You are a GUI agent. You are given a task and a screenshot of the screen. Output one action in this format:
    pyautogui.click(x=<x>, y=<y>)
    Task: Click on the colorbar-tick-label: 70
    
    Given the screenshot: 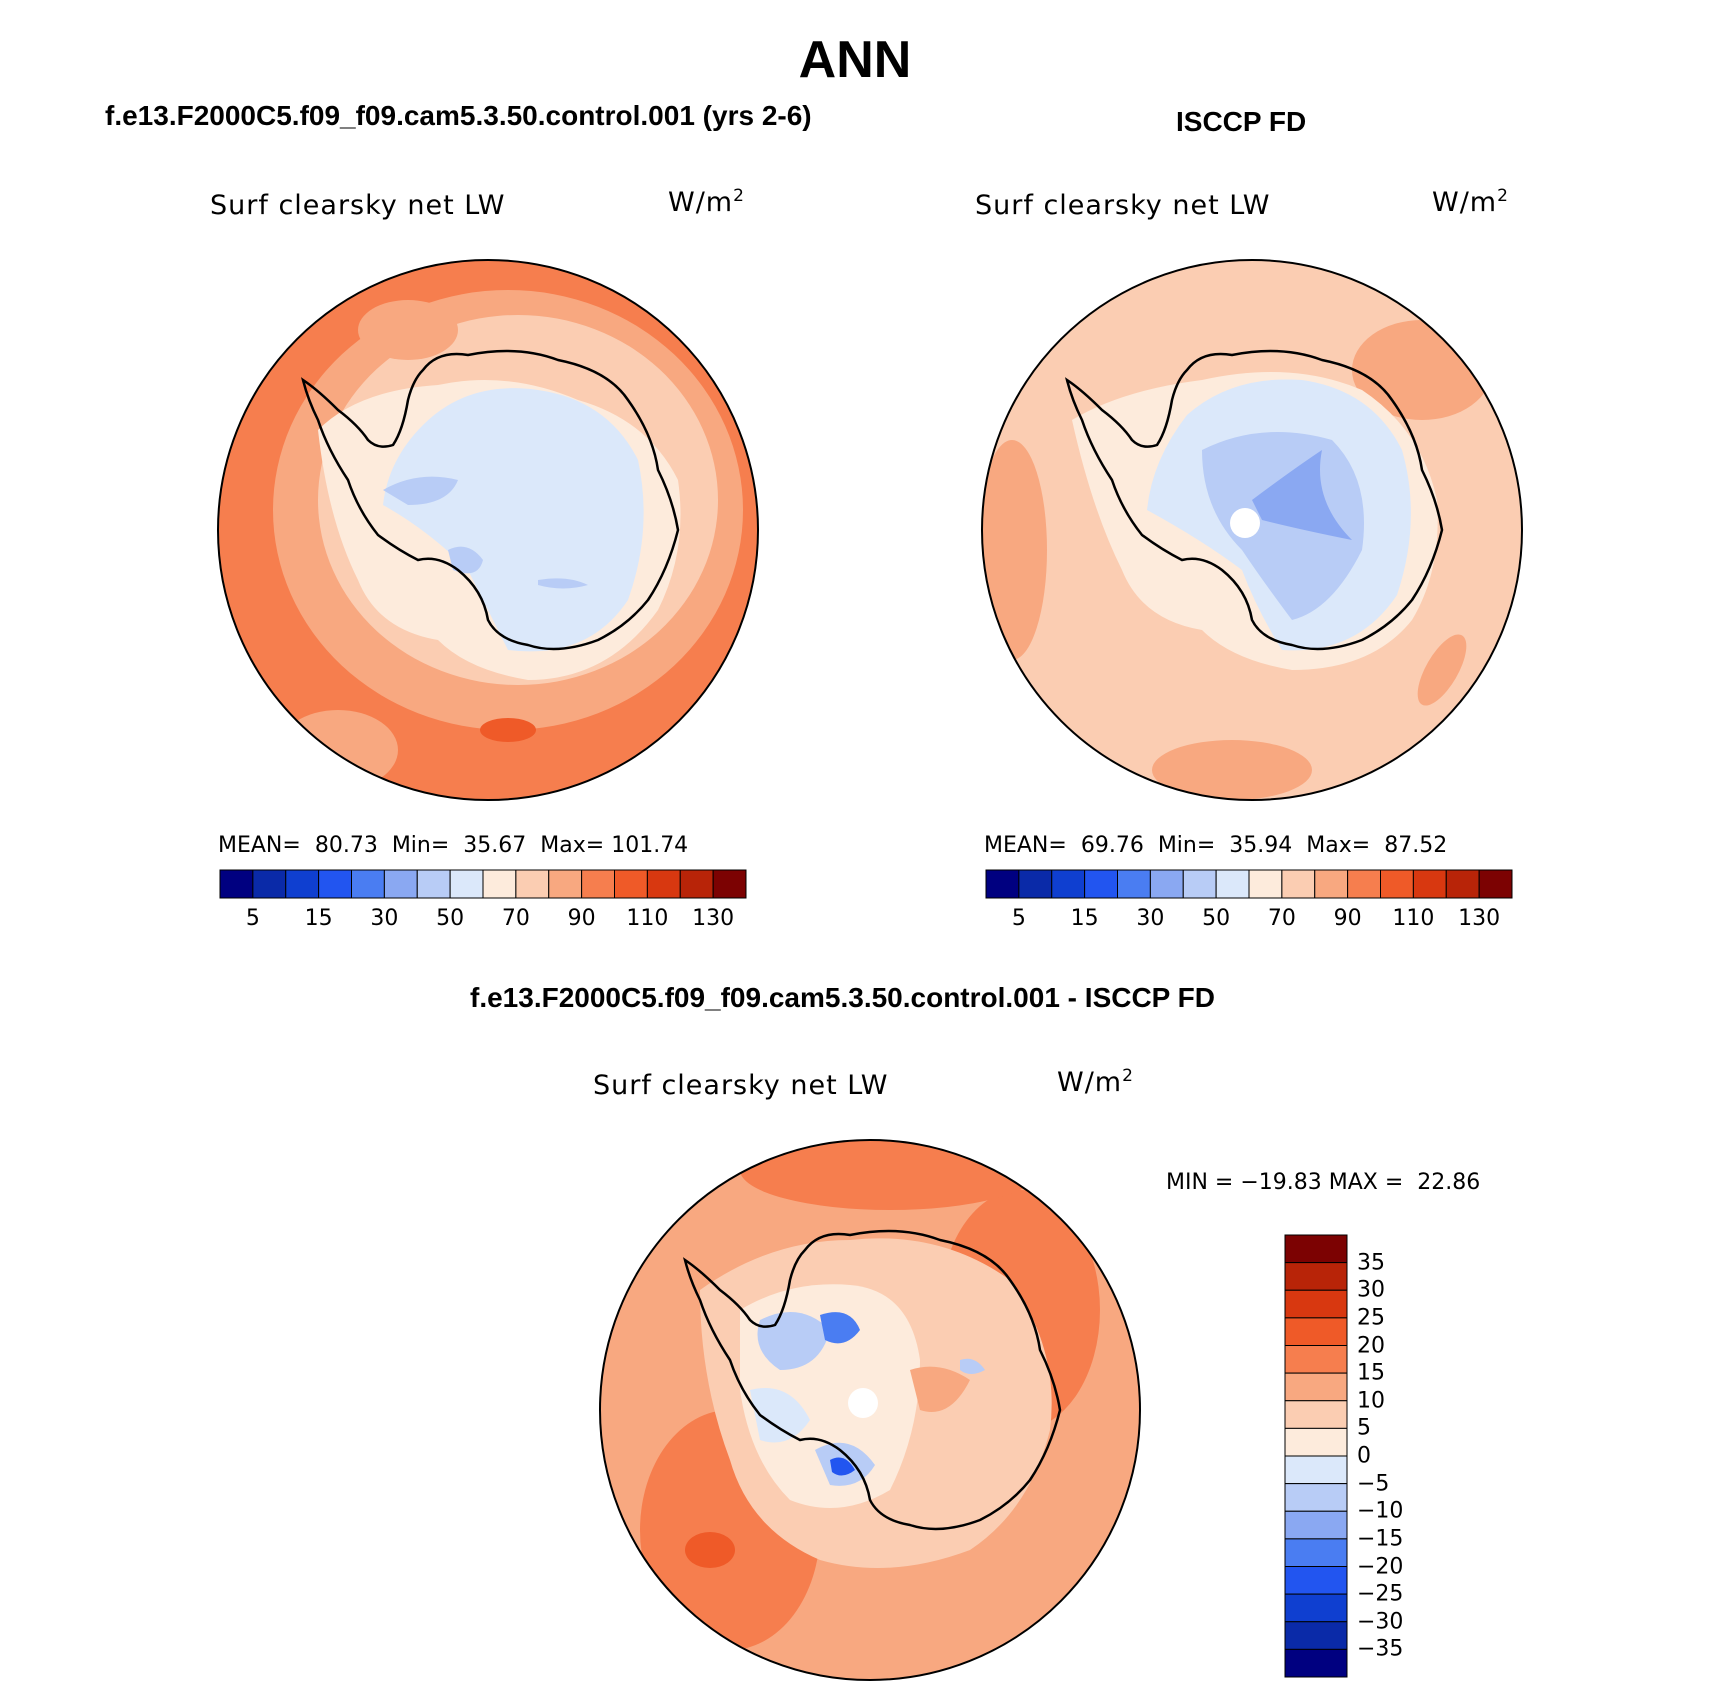 What is the action you would take?
    pyautogui.click(x=1281, y=918)
    